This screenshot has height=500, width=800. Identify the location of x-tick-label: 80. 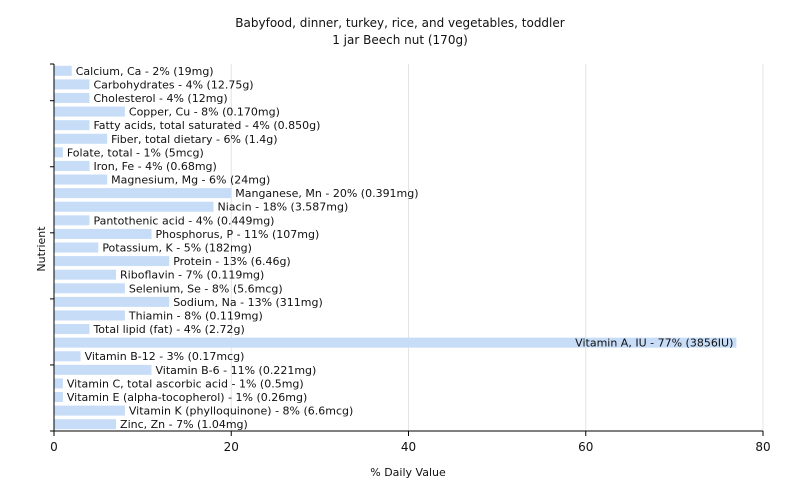
(762, 447).